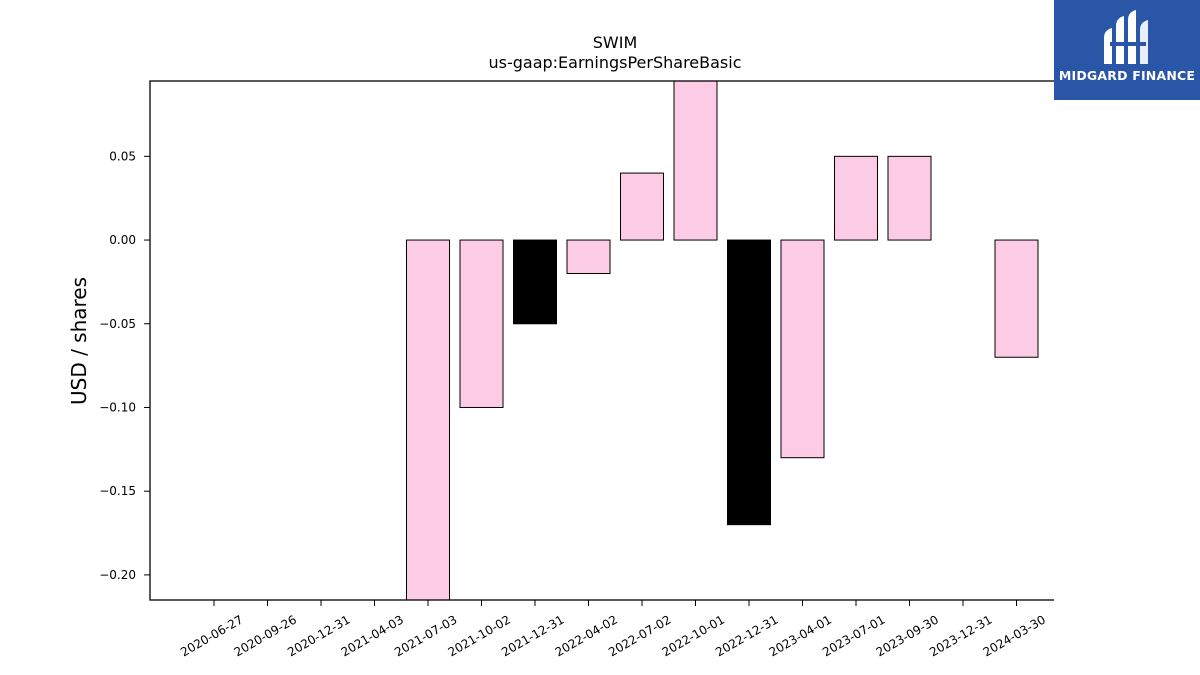 This screenshot has width=1200, height=675. Describe the element at coordinates (122, 156) in the screenshot. I see `y-tick-label: 0.05` at that location.